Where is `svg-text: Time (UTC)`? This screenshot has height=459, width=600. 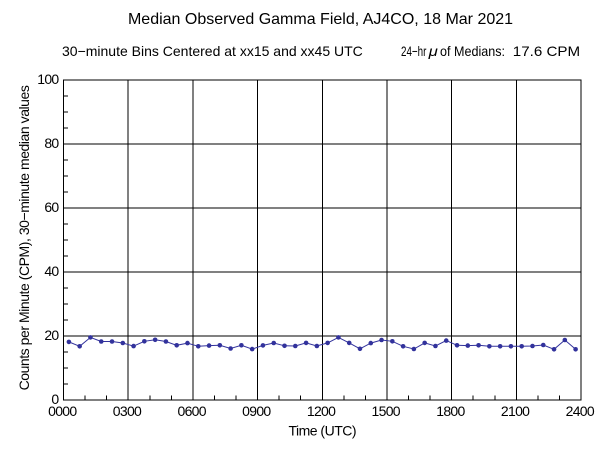 svg-text: Time (UTC) is located at coordinates (322, 431).